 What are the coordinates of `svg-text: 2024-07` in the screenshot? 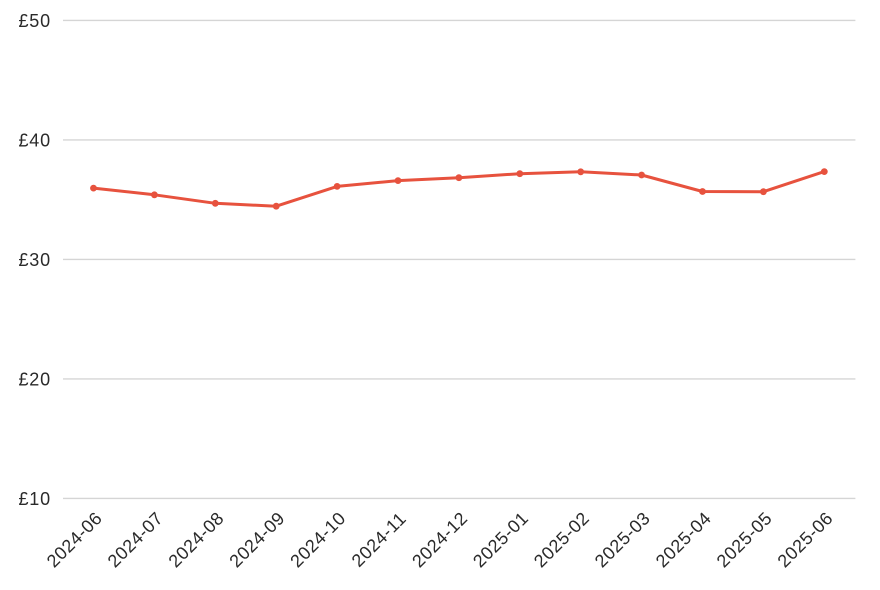 It's located at (135, 539).